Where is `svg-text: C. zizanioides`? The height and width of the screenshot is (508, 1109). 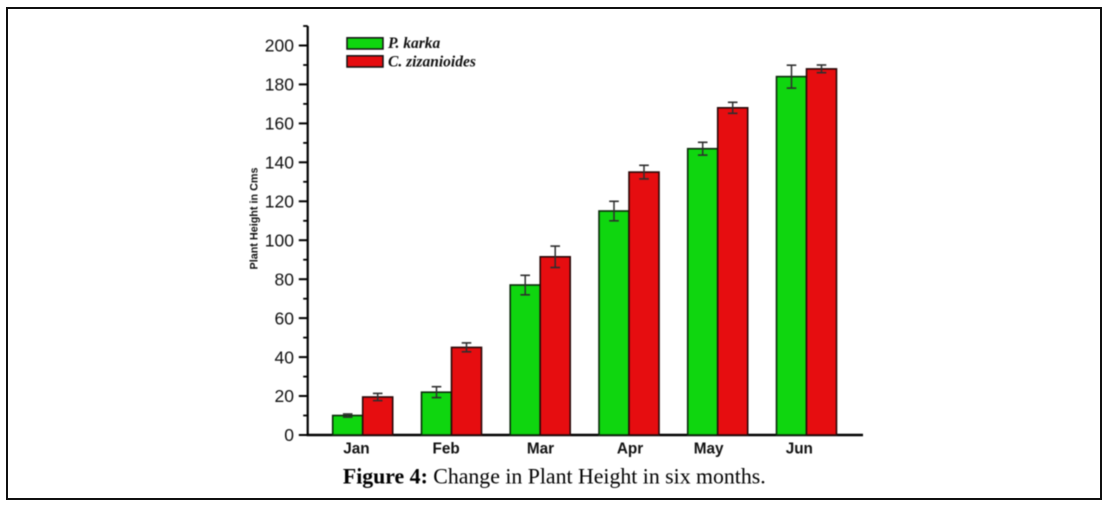 svg-text: C. zizanioides is located at coordinates (432, 62).